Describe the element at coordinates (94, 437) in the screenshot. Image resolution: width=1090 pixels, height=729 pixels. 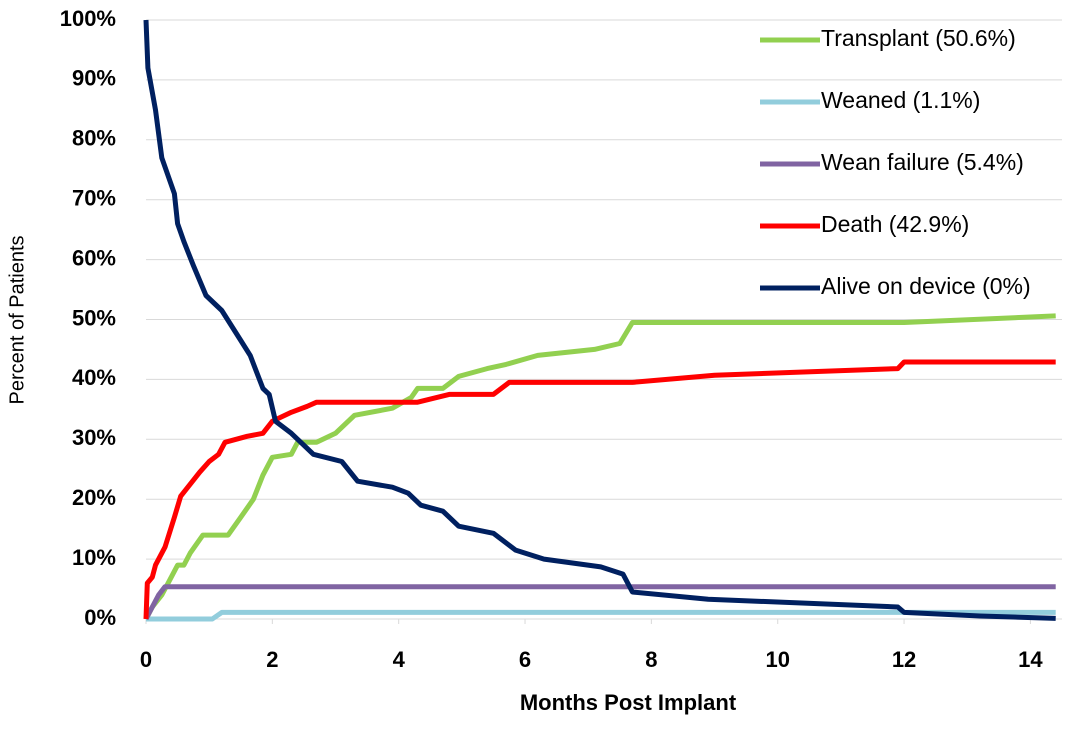
I see `y-tick-label: 30%` at that location.